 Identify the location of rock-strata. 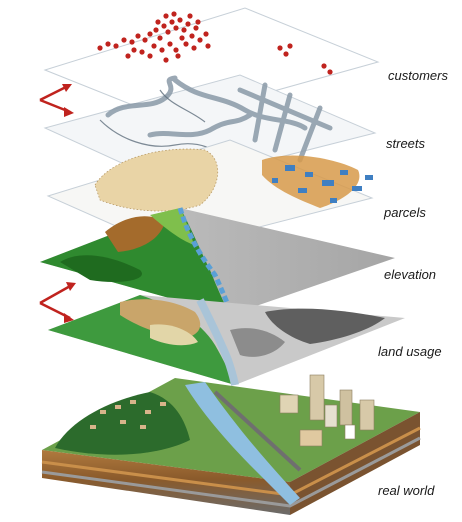
(231, 472).